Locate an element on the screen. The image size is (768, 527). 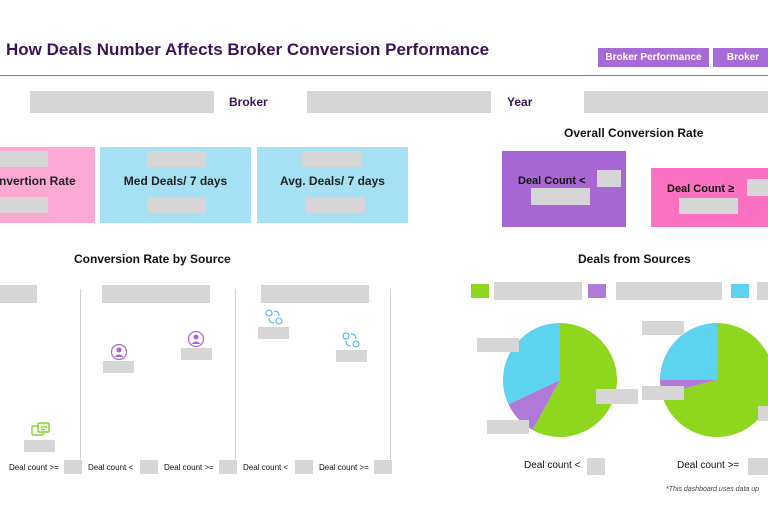
overall-card-deal-count-less: Deal Count < is located at coordinates (564, 189).